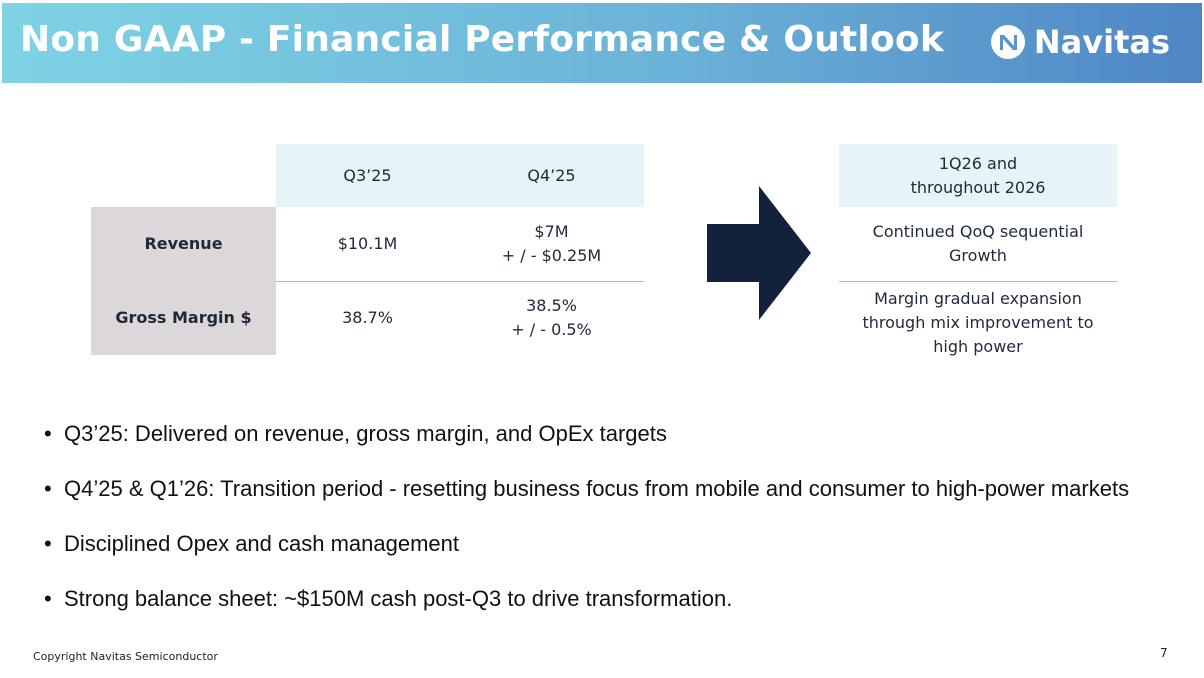 The width and height of the screenshot is (1204, 678). What do you see at coordinates (367, 243) in the screenshot?
I see `revenue-q3-value: $10.1M` at bounding box center [367, 243].